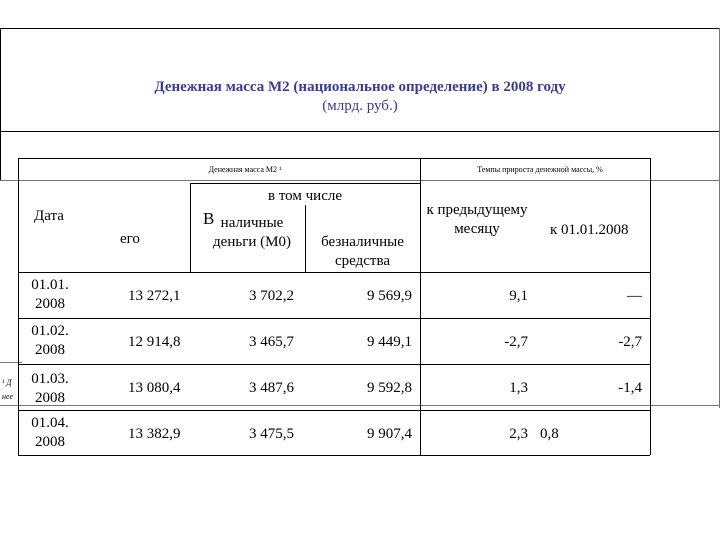 The width and height of the screenshot is (720, 540). Describe the element at coordinates (0, 104) in the screenshot. I see `left-frame-edge` at that location.